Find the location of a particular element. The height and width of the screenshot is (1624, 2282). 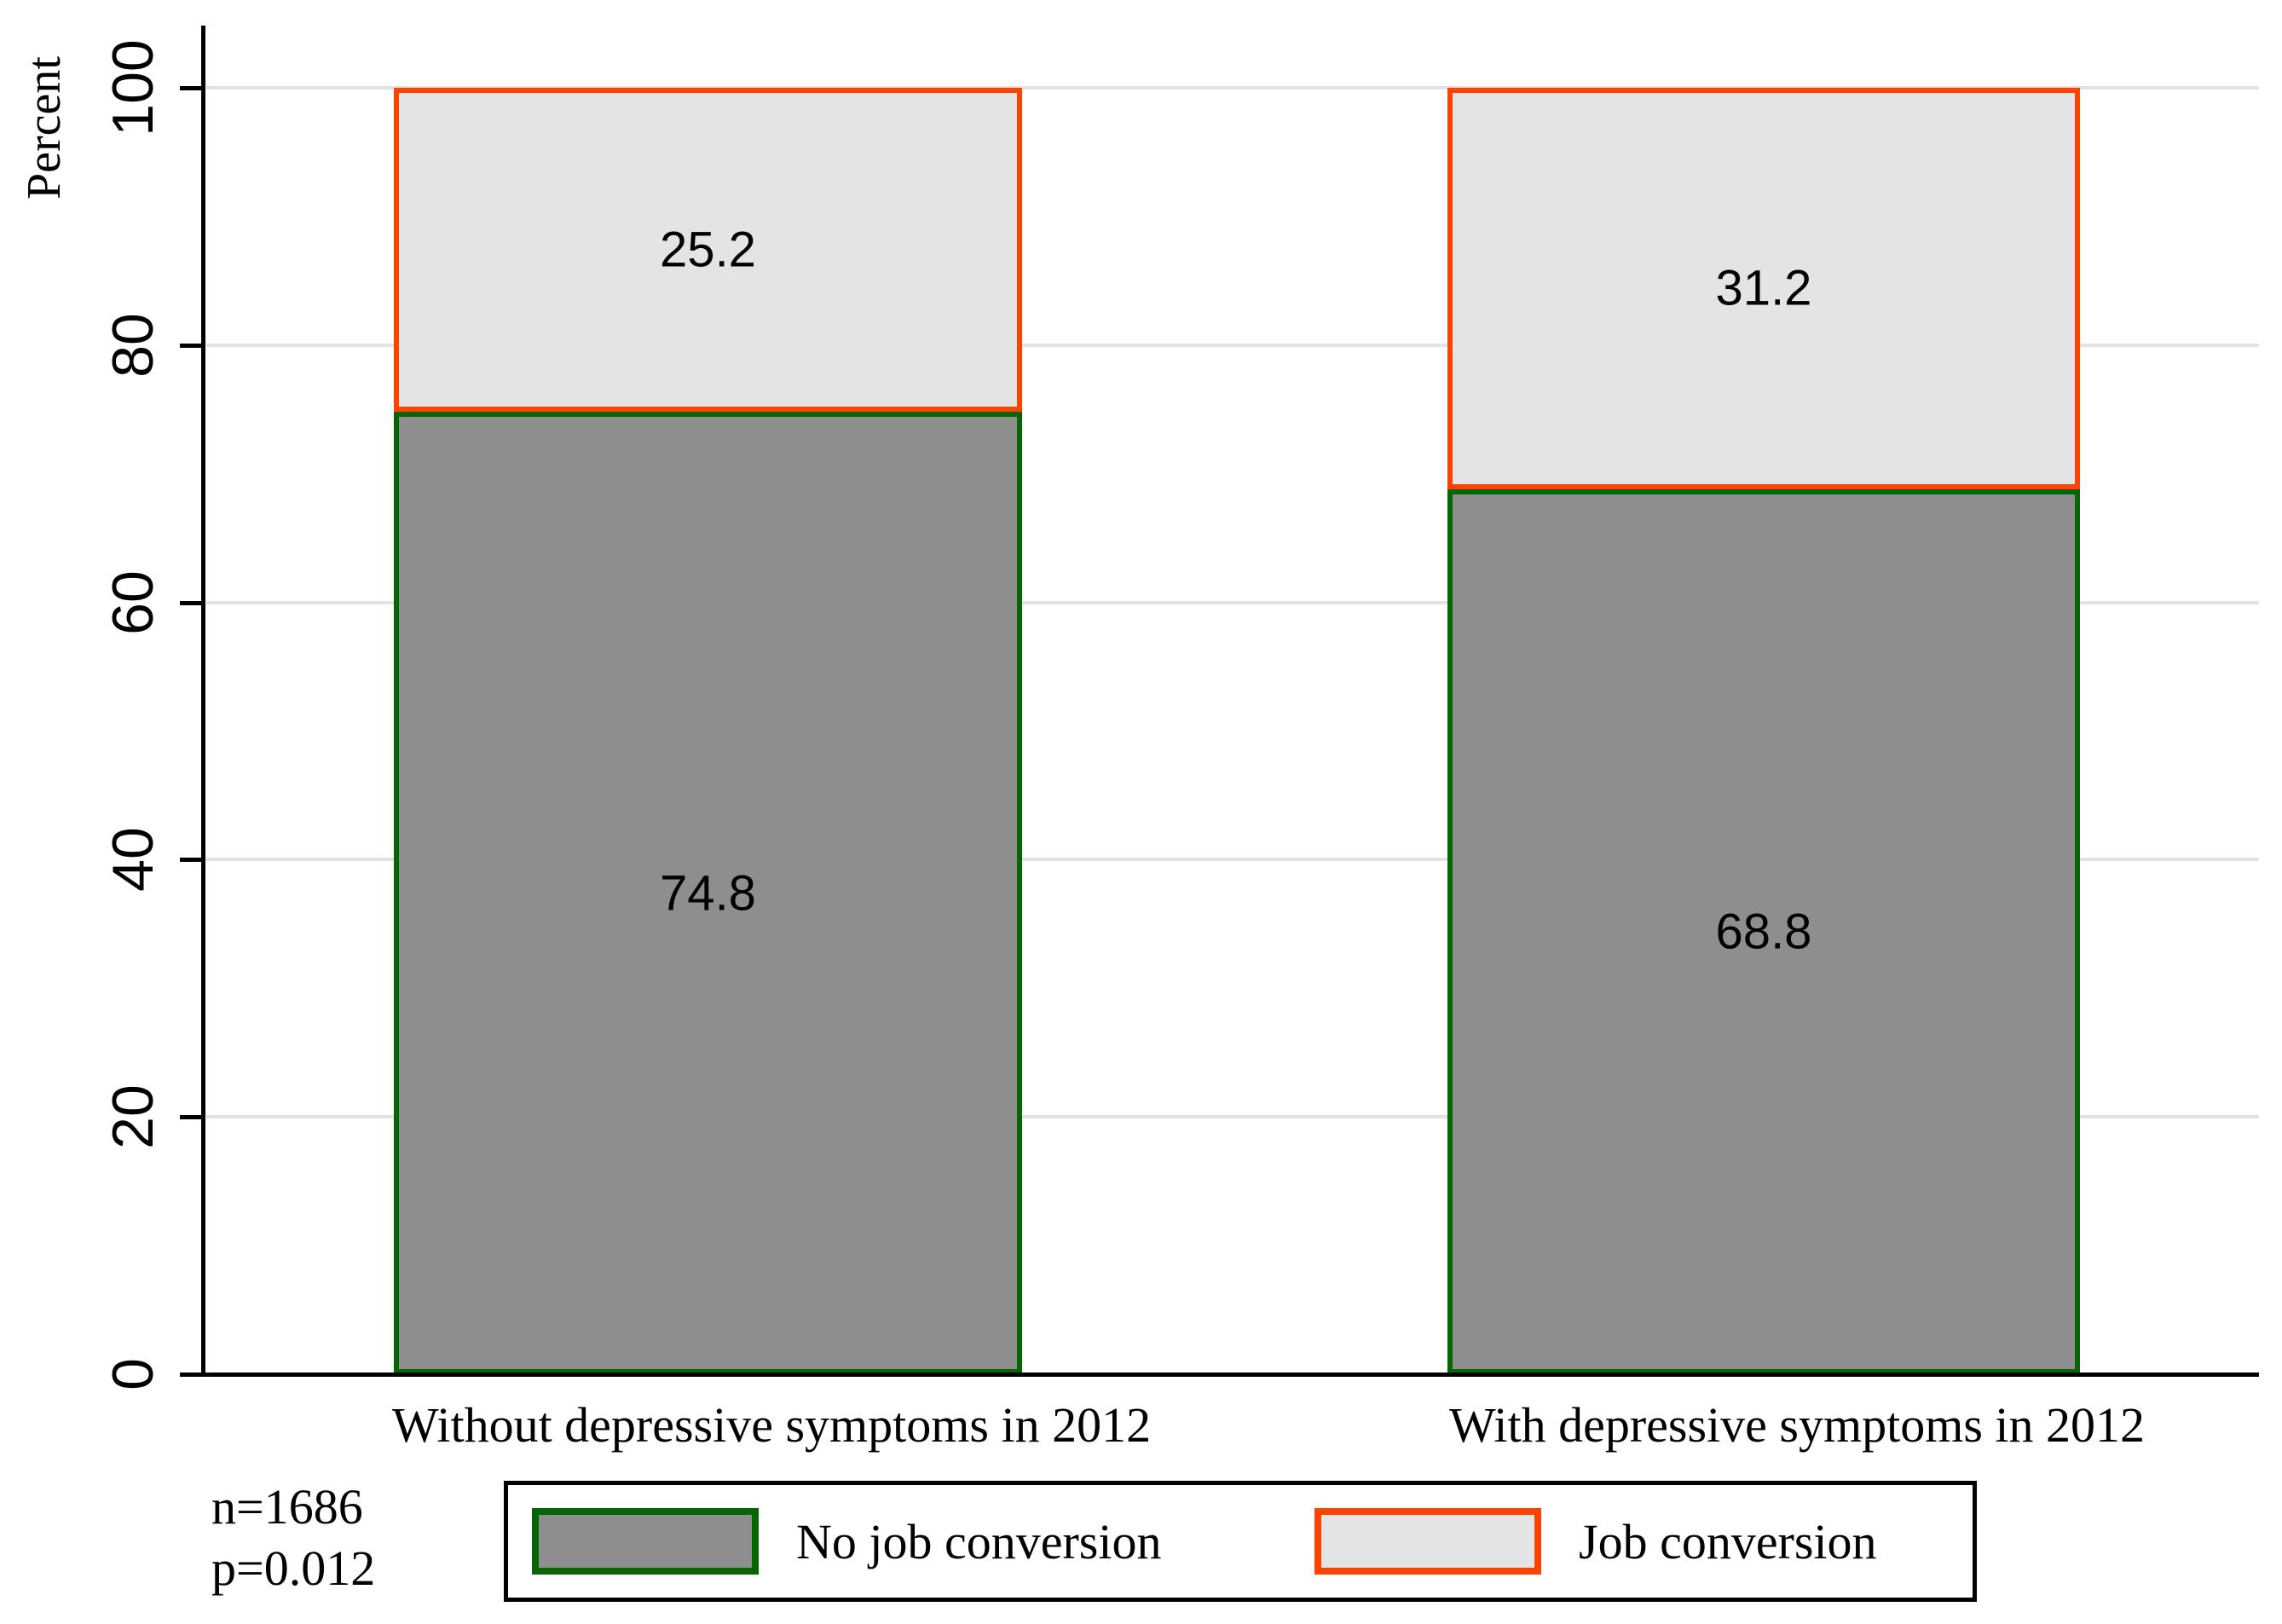

legend-entry: Job conversion is located at coordinates (1595, 1541).